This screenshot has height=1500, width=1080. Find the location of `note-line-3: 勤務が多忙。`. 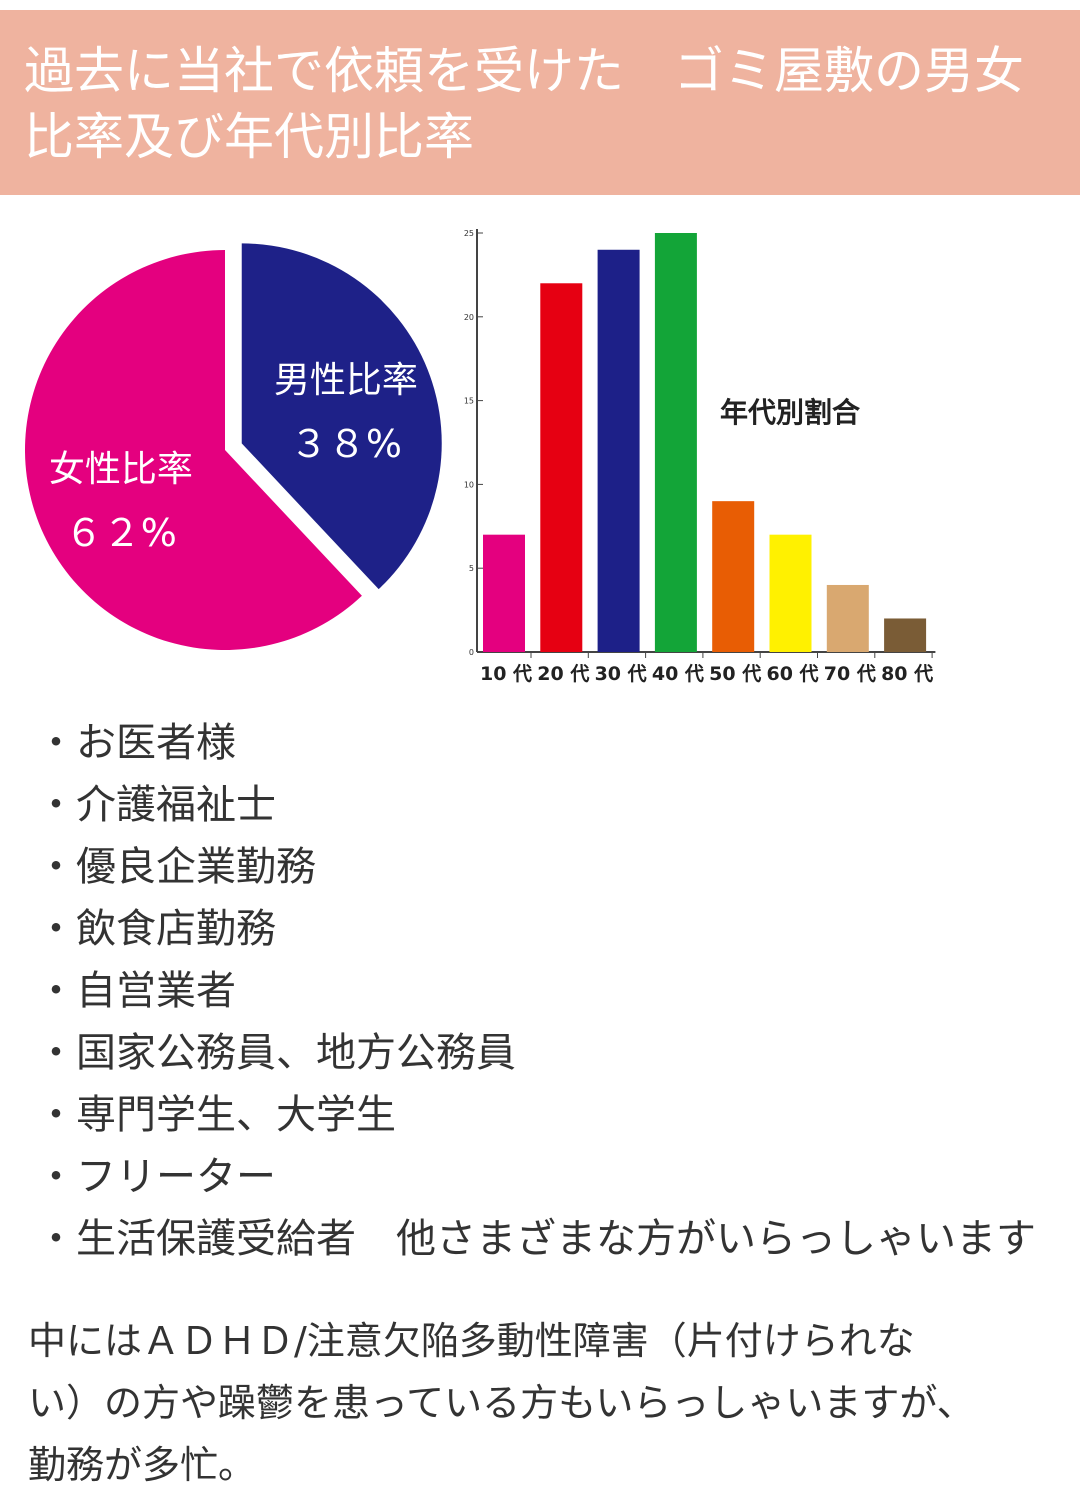

note-line-3: 勤務が多忙。 is located at coordinates (142, 1465).